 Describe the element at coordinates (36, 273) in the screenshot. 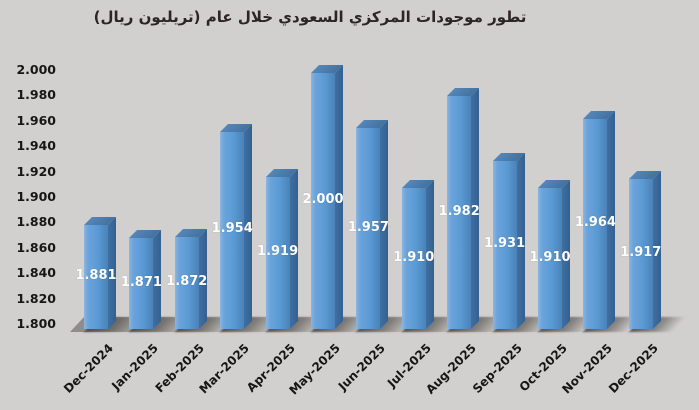

I see `y-axis-tick-label: 1.840` at that location.